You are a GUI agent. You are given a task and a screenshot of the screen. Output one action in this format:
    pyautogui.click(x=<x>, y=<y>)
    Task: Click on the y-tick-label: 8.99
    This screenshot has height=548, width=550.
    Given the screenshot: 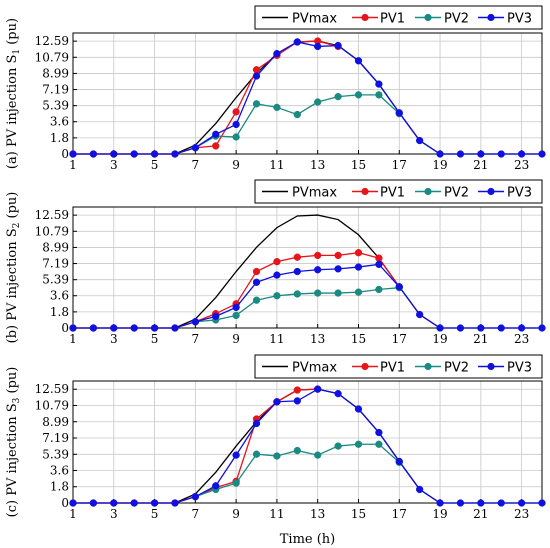 What is the action you would take?
    pyautogui.click(x=55, y=247)
    